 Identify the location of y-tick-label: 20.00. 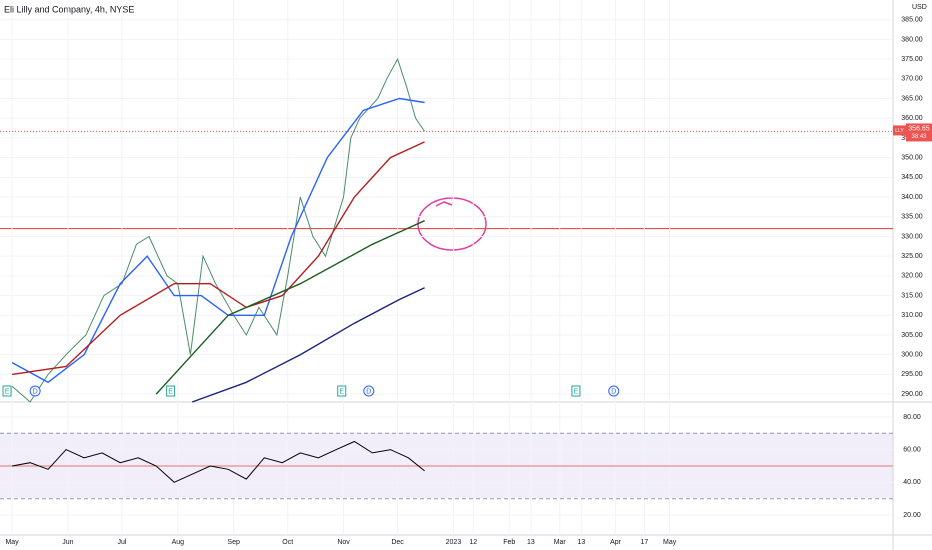
(912, 515).